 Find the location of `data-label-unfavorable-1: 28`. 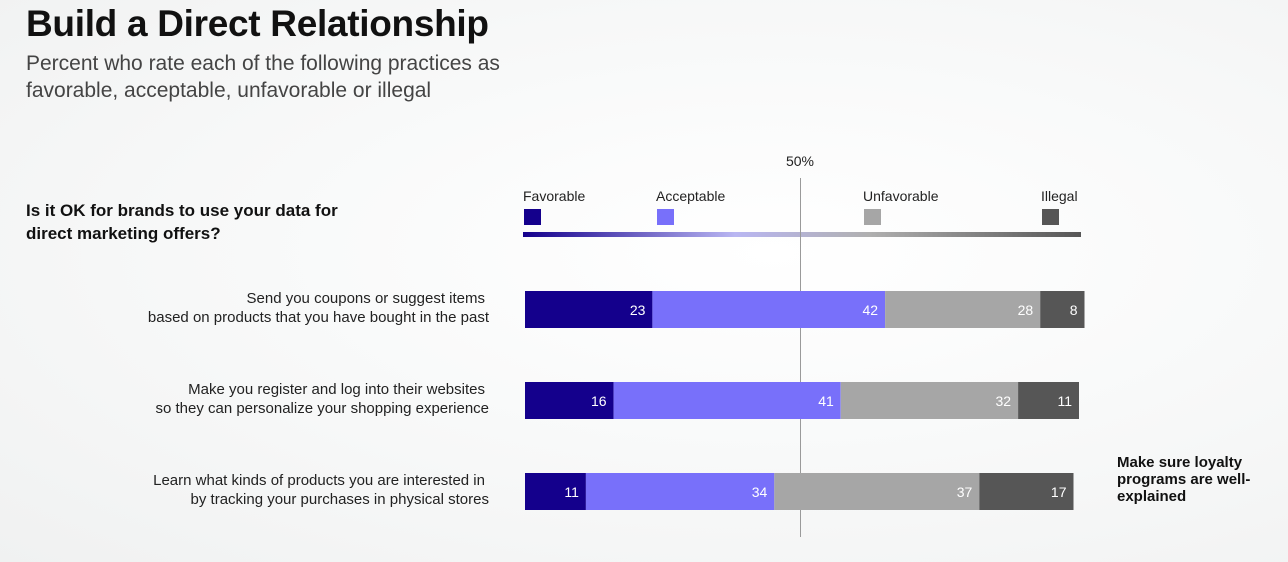

data-label-unfavorable-1: 28 is located at coordinates (1026, 310).